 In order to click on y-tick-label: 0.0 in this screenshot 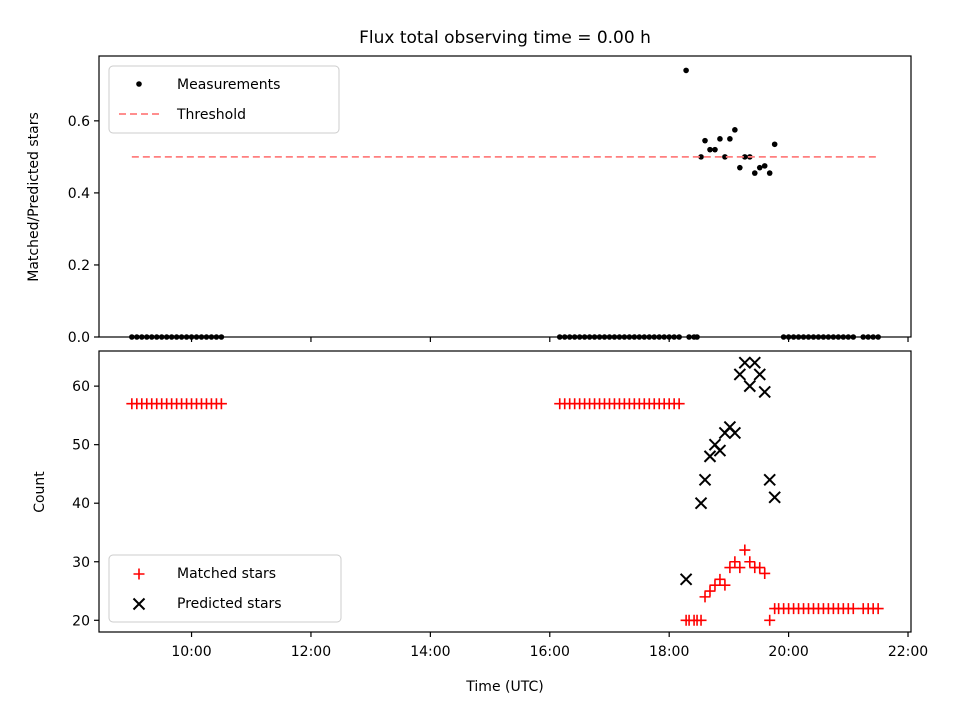, I will do `click(79, 338)`.